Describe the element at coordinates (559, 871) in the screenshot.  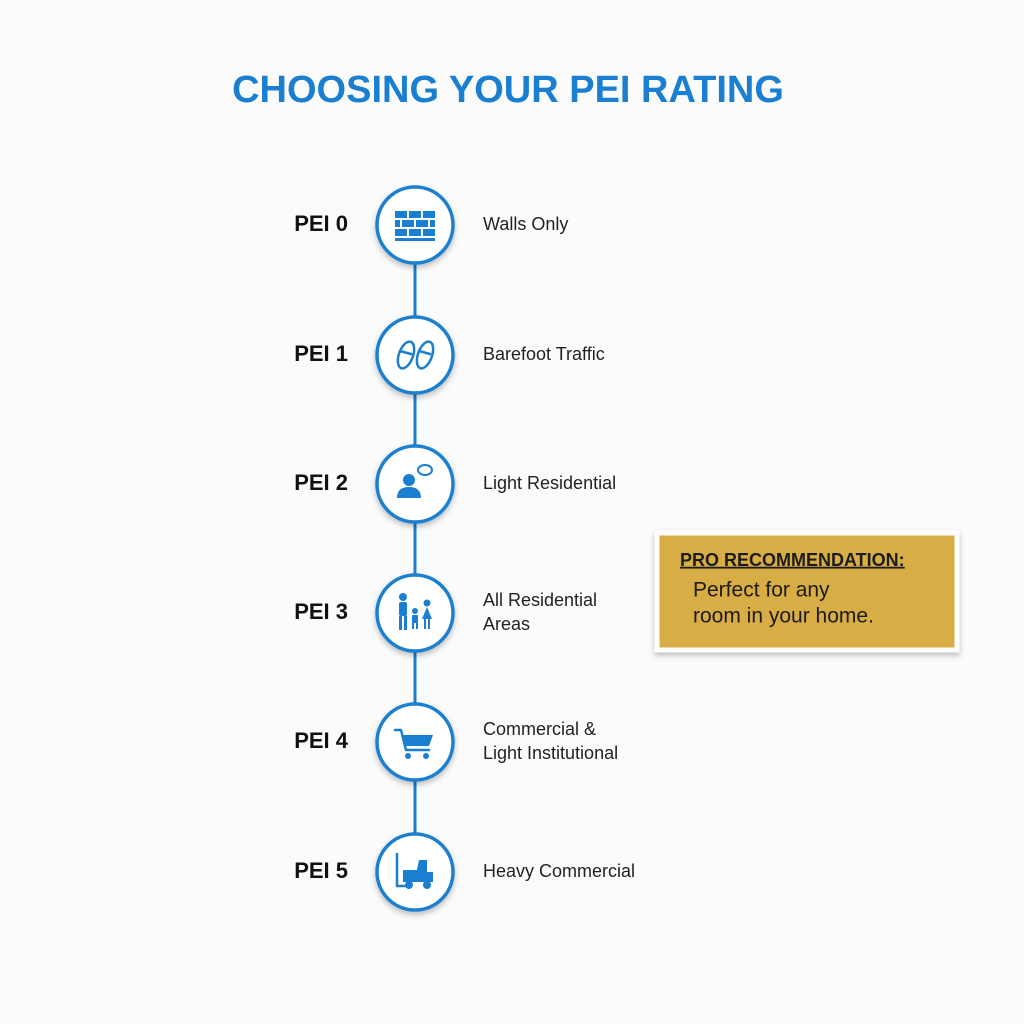
I see `step-description: Heavy Commercial` at that location.